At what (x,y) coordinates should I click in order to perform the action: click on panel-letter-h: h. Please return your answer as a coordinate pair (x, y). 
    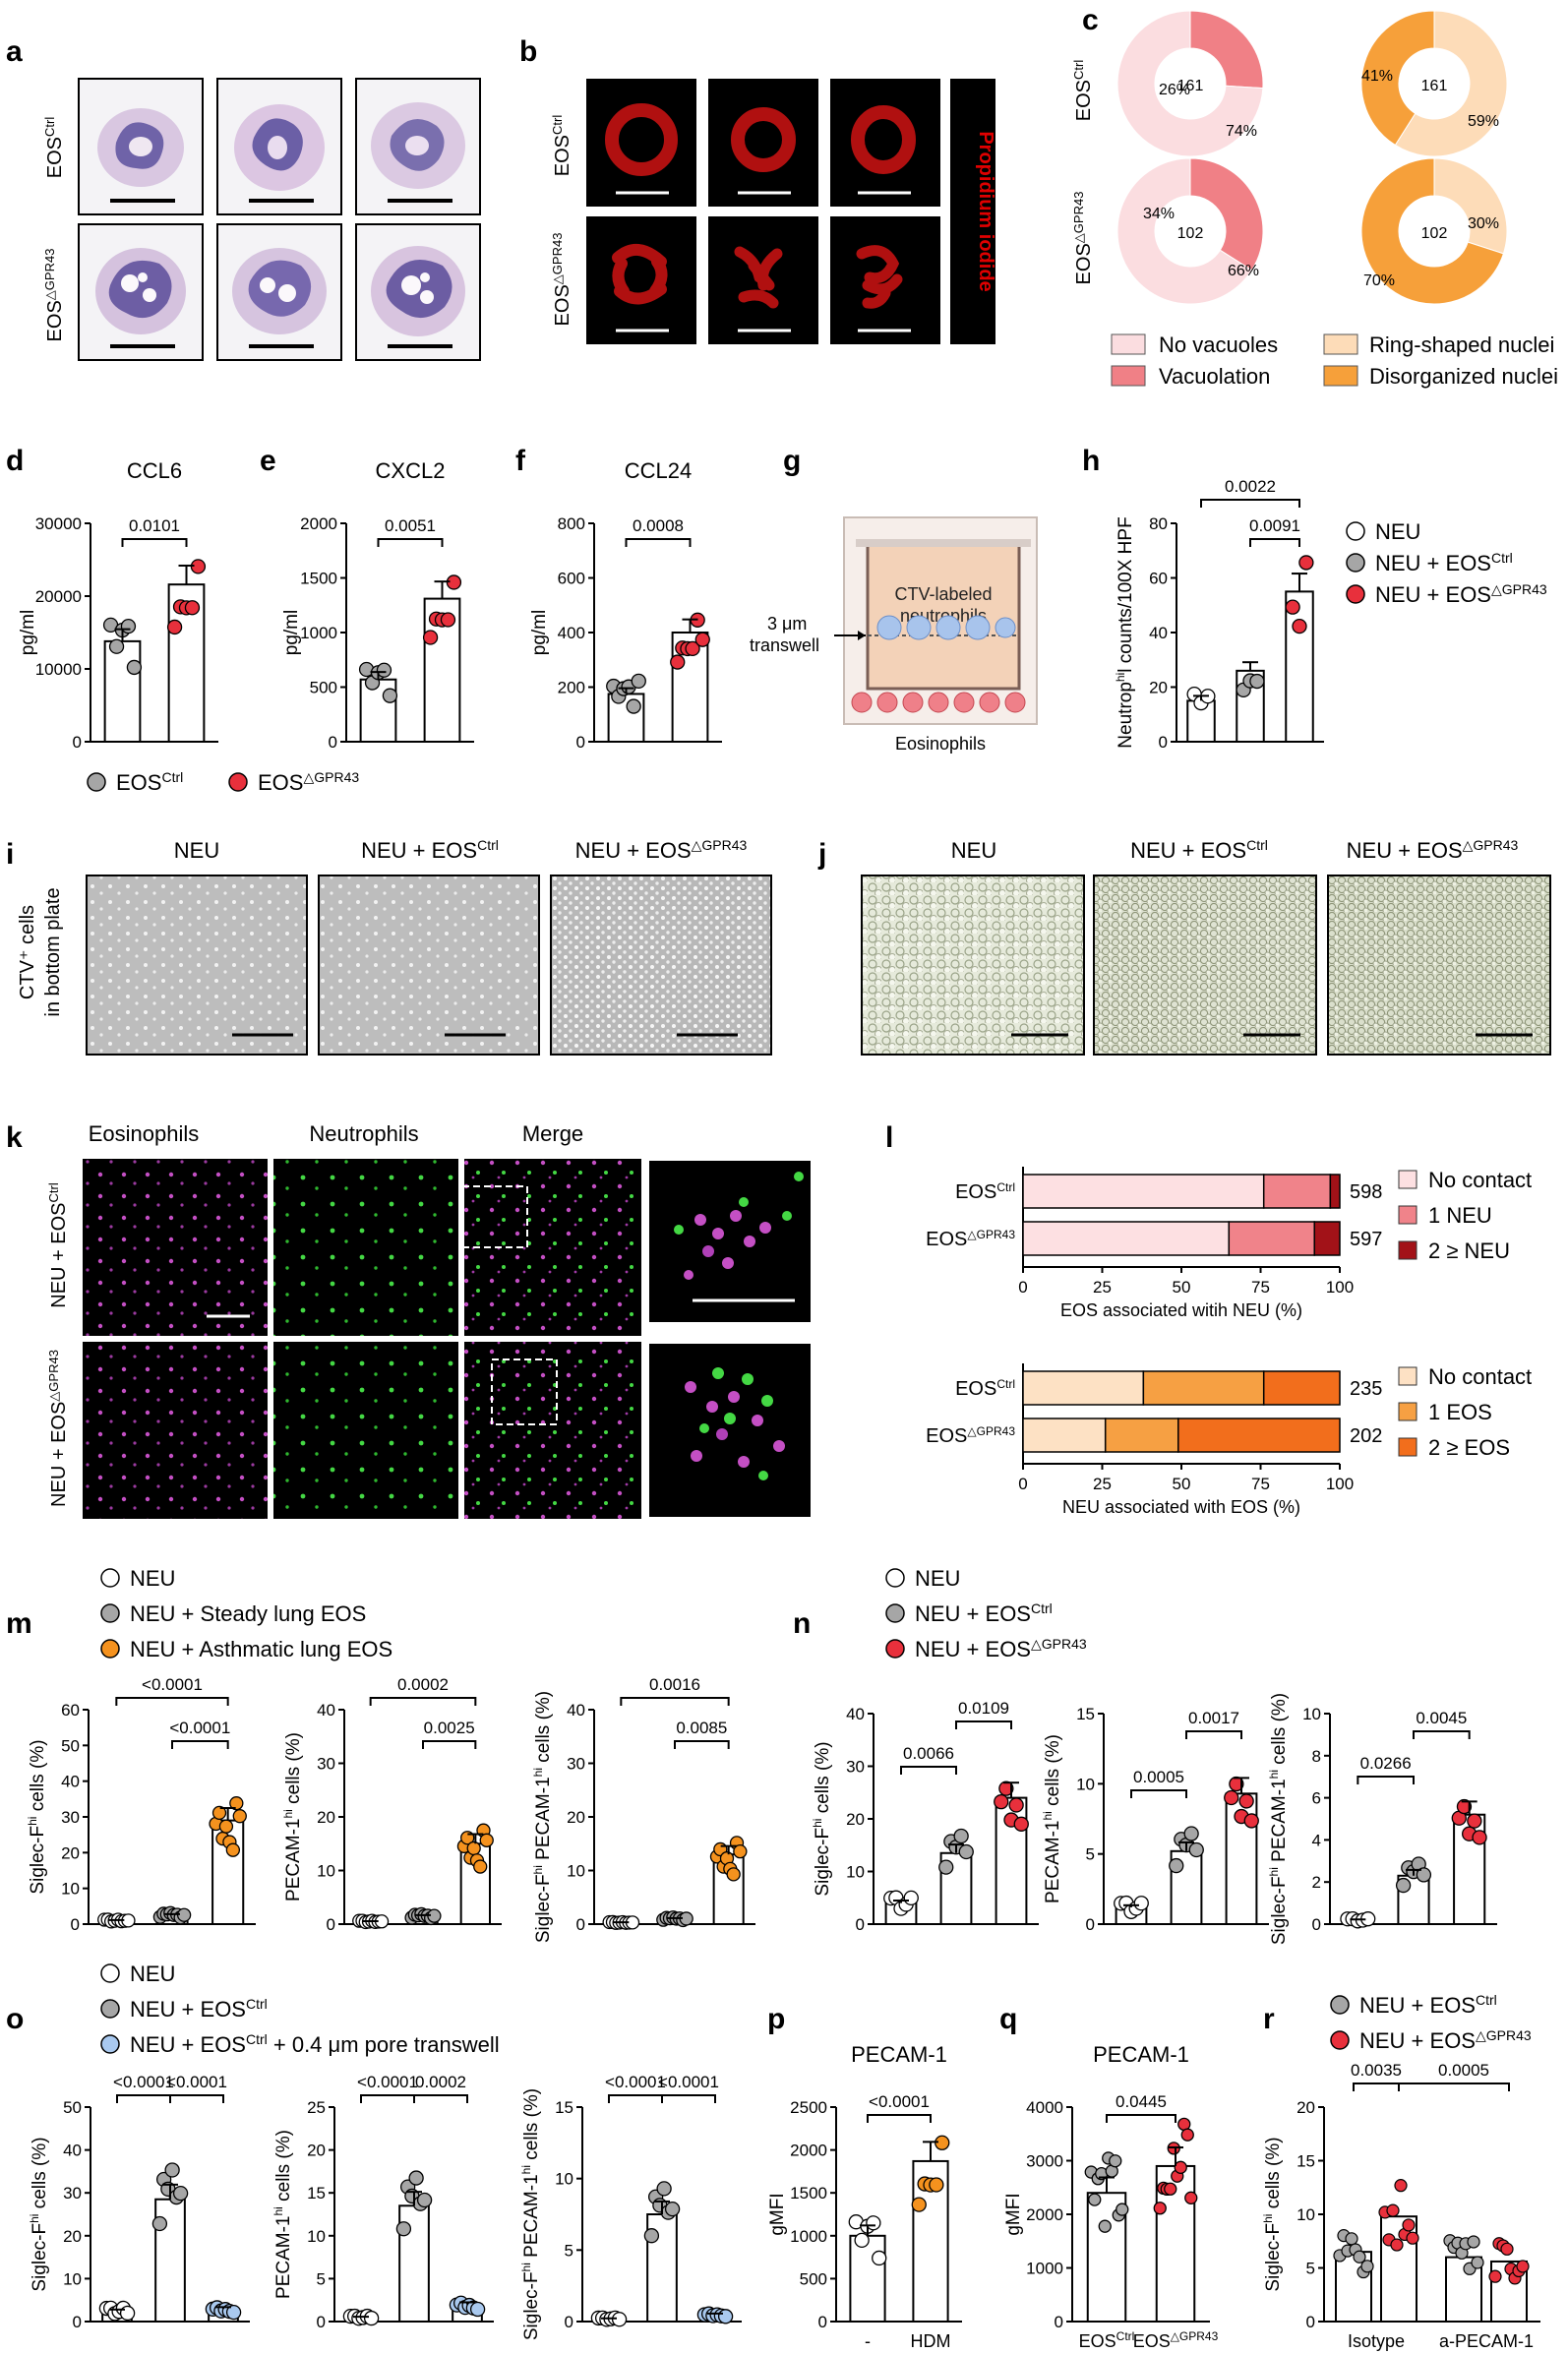
    Looking at the image, I should click on (1091, 461).